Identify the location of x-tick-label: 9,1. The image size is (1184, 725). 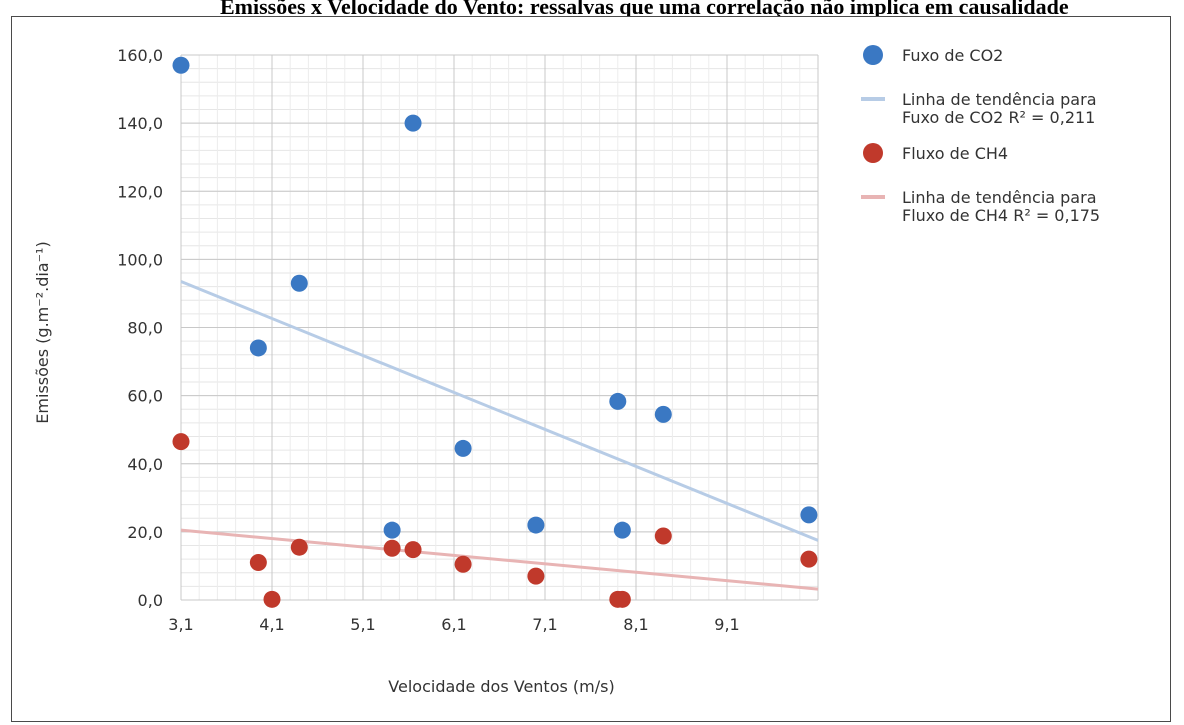
(726, 624).